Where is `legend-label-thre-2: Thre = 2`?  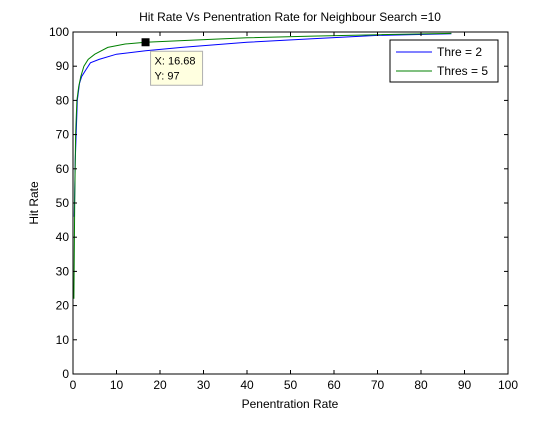
legend-label-thre-2: Thre = 2 is located at coordinates (459, 52).